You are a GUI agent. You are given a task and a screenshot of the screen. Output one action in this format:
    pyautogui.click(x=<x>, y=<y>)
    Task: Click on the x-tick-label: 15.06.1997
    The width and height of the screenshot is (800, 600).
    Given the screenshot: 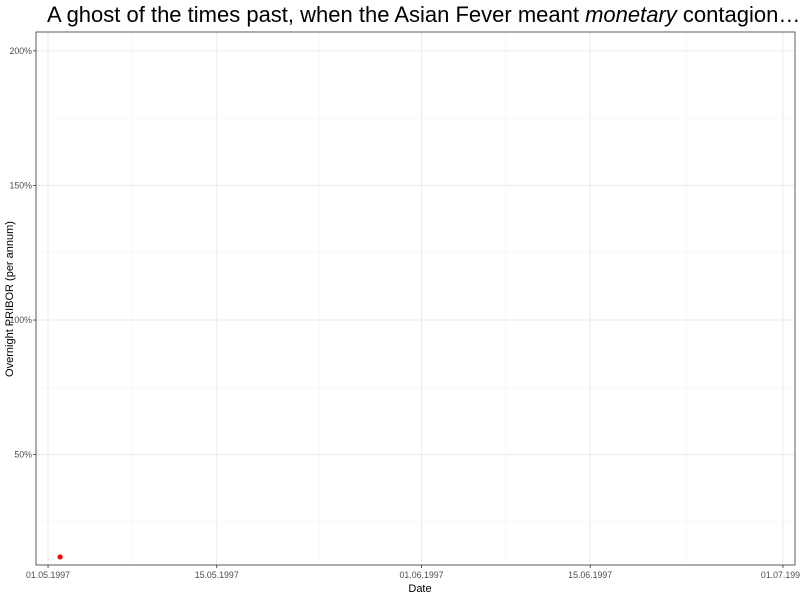 What is the action you would take?
    pyautogui.click(x=590, y=575)
    